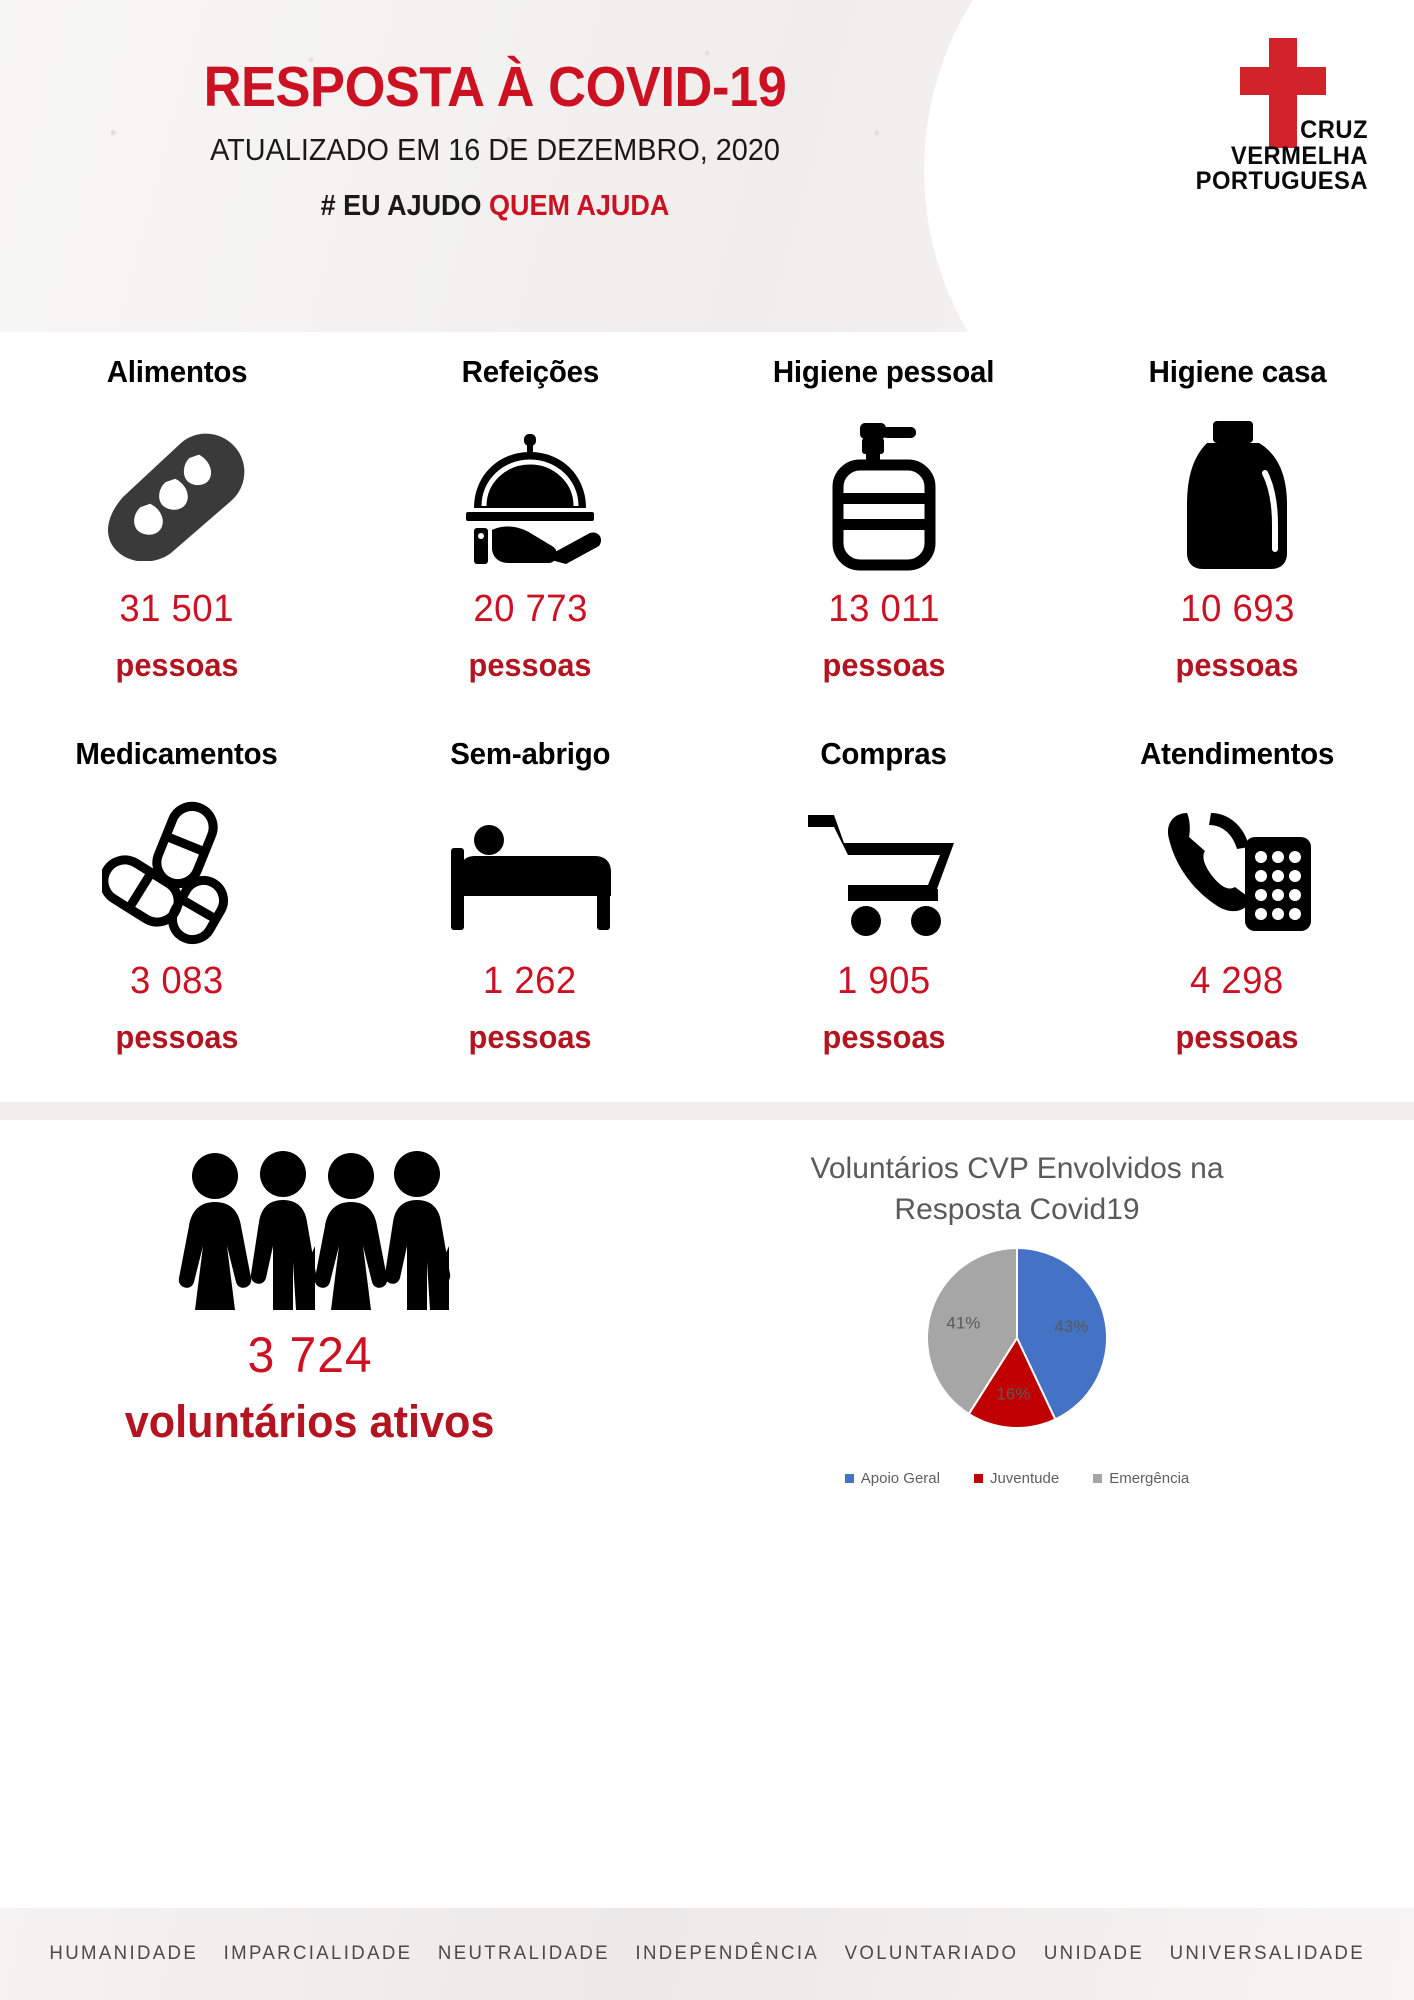 This screenshot has width=1414, height=2000. Describe the element at coordinates (530, 753) in the screenshot. I see `stat-label: Sem-abrigo` at that location.